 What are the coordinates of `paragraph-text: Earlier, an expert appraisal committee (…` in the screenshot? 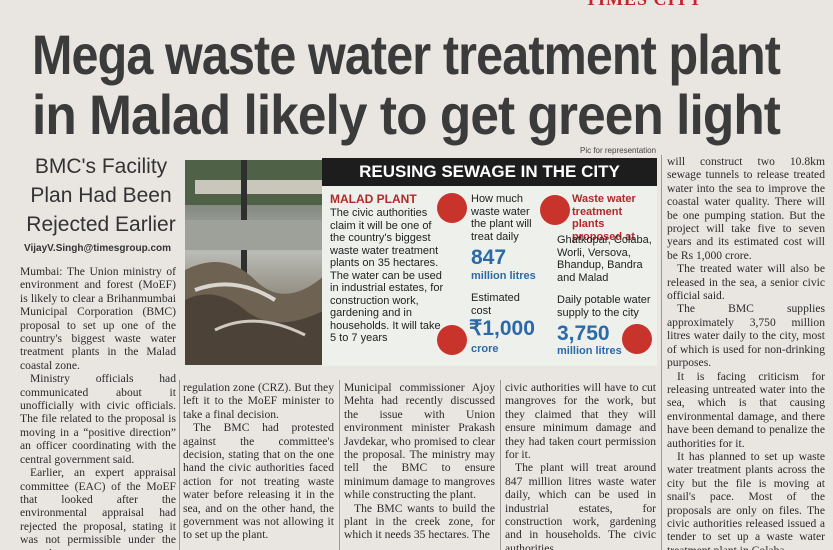 It's located at (98, 508).